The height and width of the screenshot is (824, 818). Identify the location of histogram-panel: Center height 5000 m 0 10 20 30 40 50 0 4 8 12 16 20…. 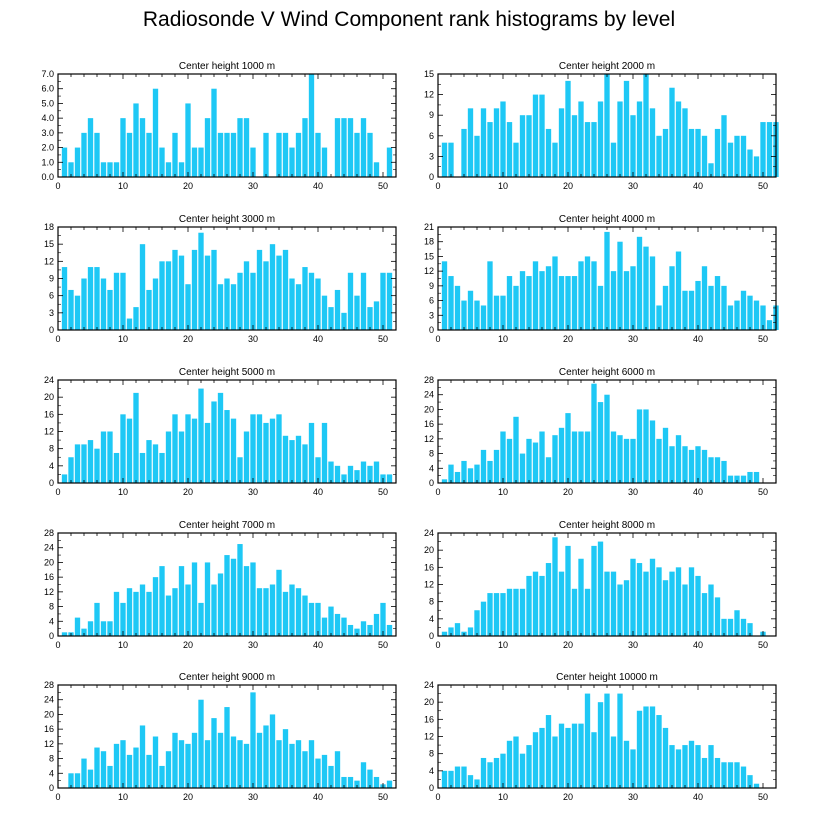
(220, 432).